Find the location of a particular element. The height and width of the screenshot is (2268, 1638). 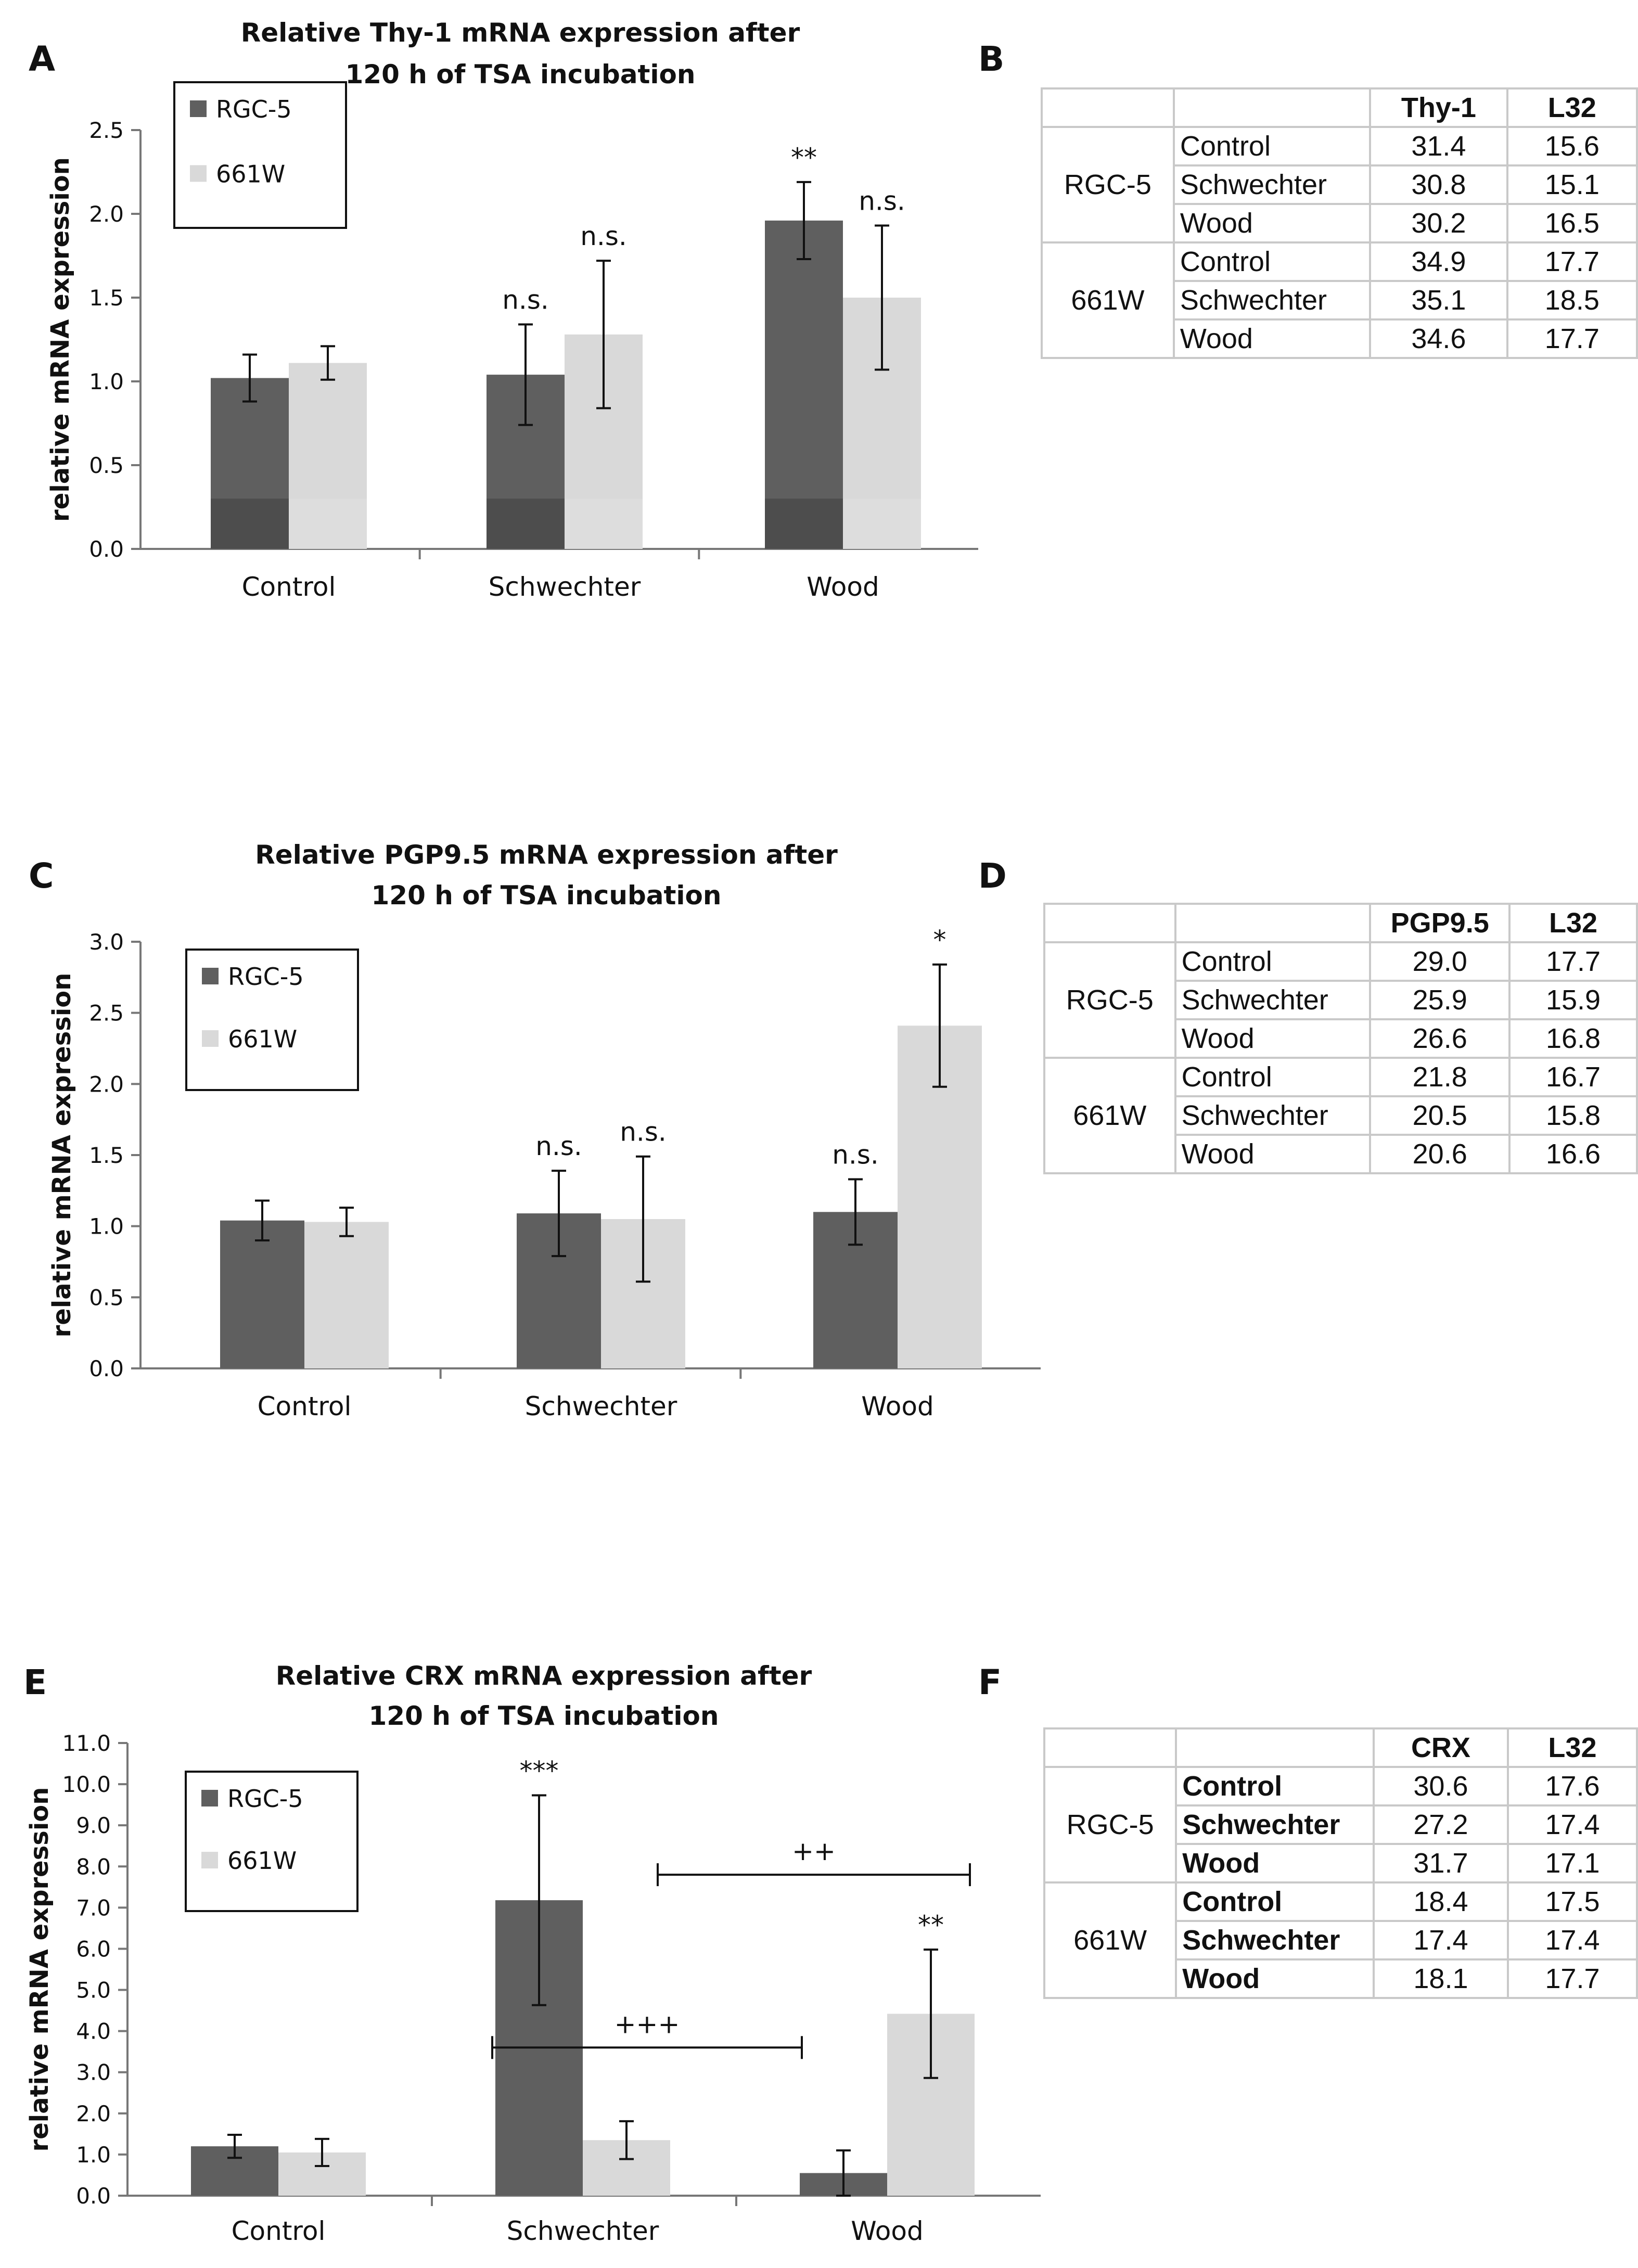

bracket-label: +++ is located at coordinates (647, 2024).